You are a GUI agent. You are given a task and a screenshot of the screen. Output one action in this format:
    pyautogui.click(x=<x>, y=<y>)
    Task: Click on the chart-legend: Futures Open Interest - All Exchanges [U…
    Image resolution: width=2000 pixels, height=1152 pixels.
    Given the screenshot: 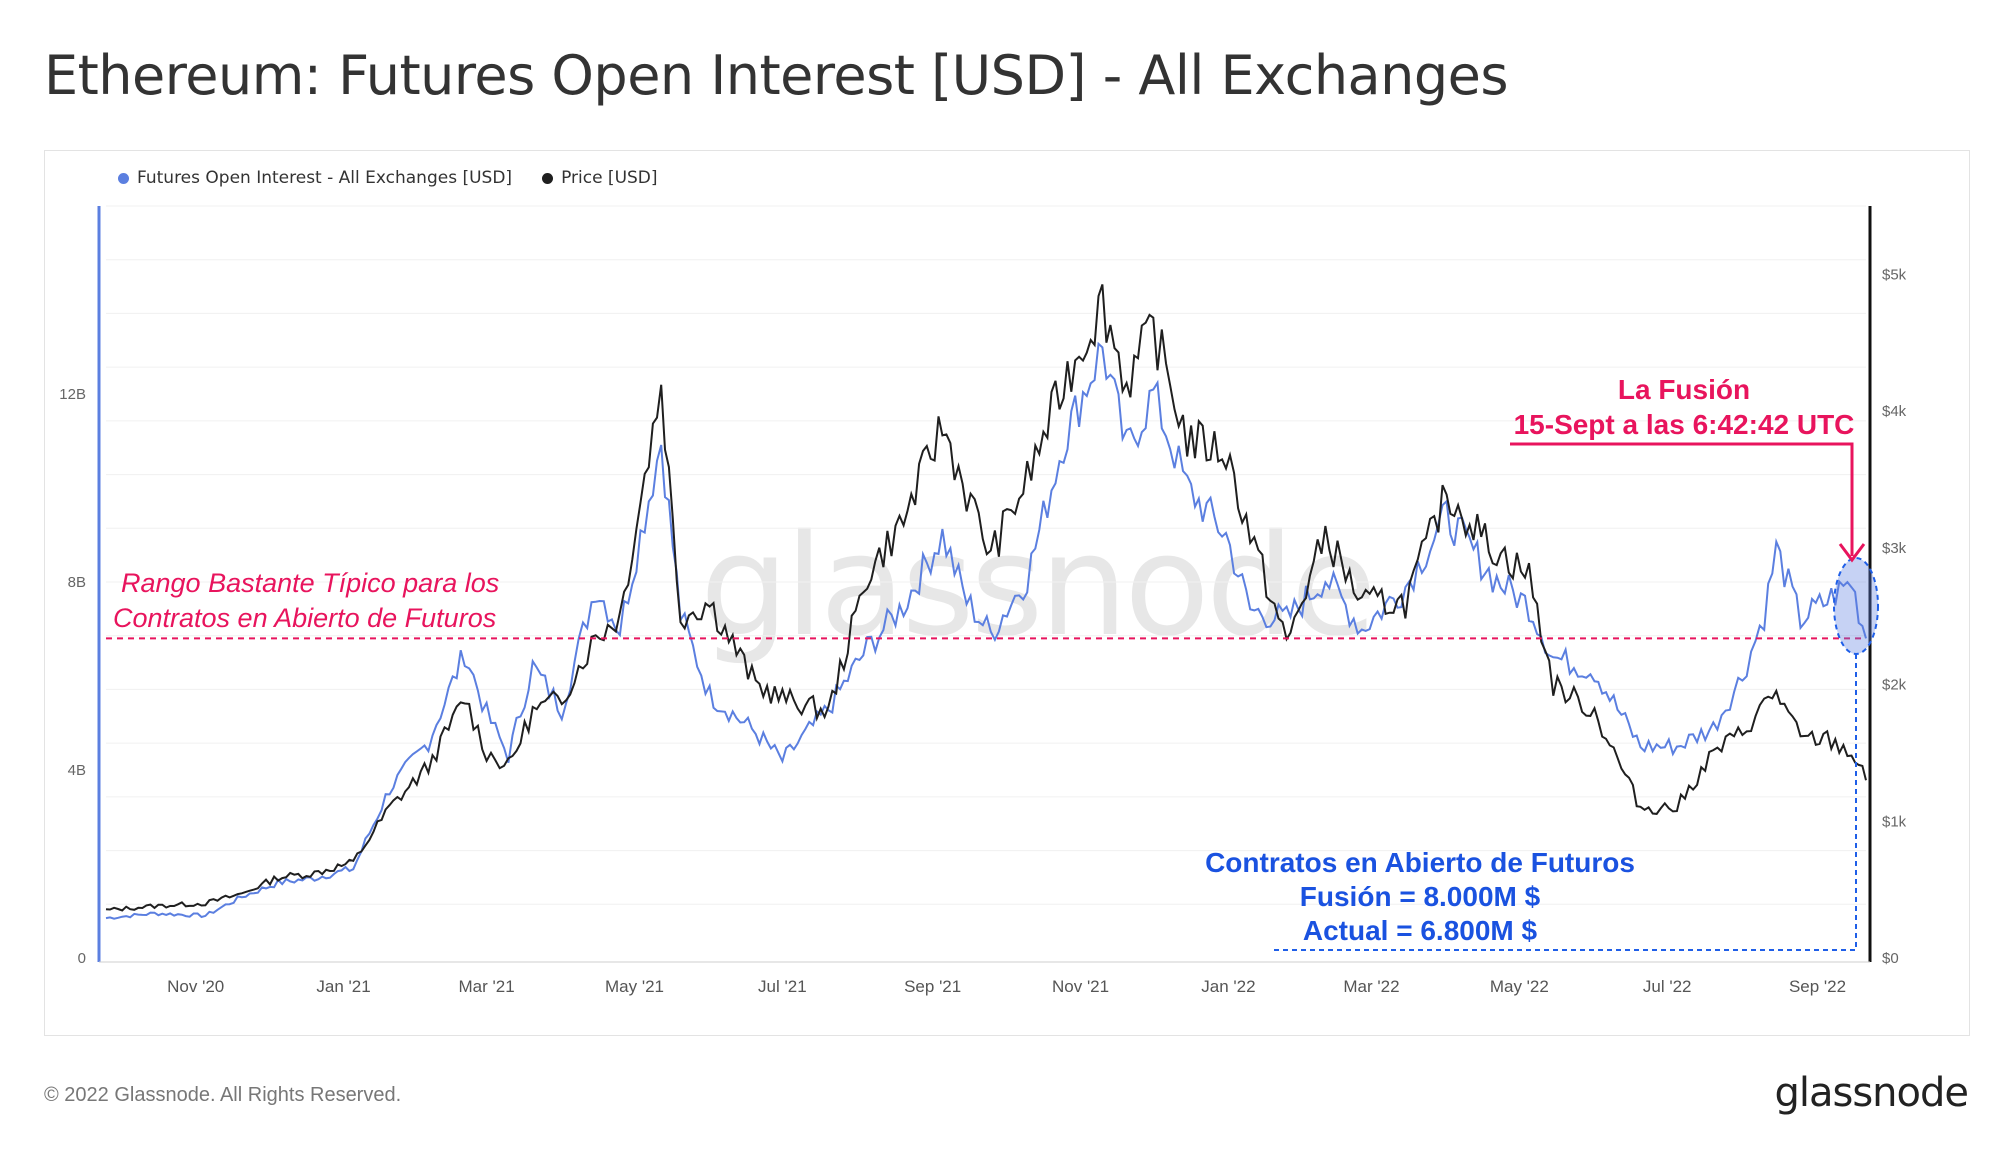 What is the action you would take?
    pyautogui.click(x=388, y=178)
    